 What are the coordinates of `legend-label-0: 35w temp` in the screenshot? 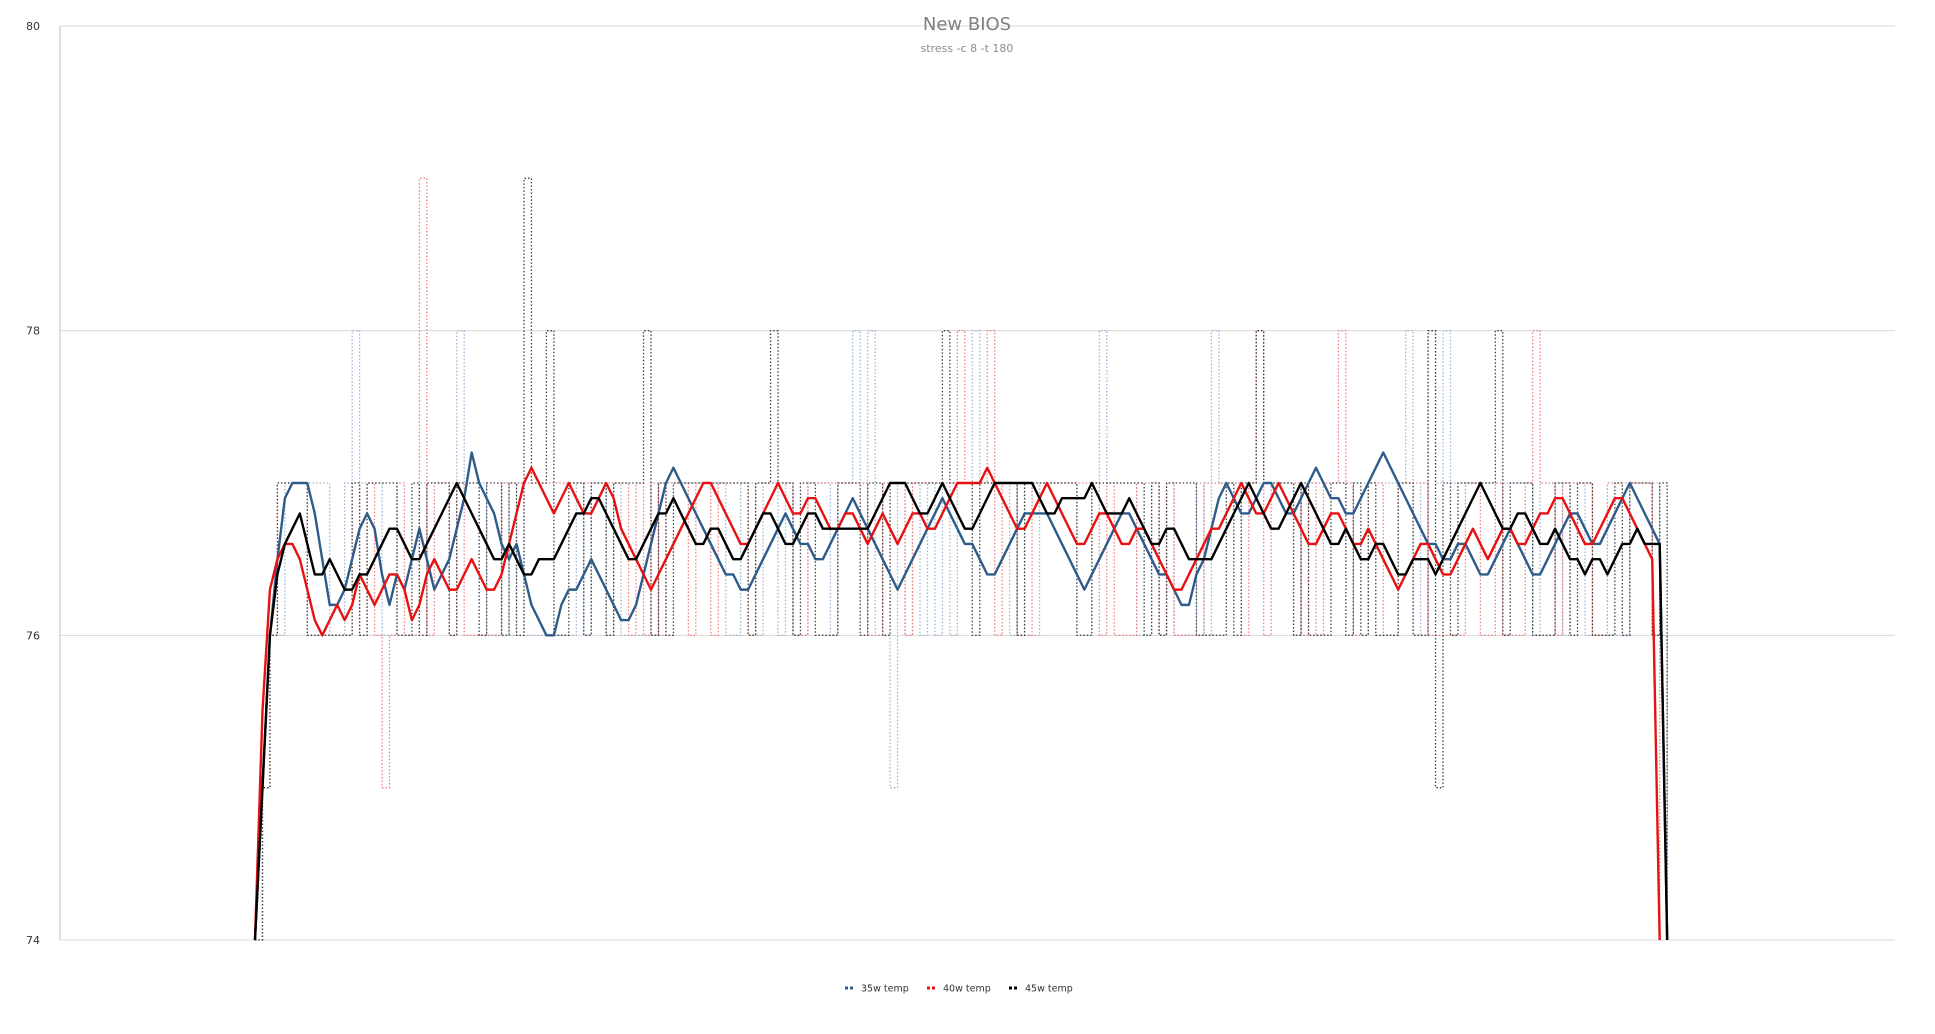 It's located at (885, 989).